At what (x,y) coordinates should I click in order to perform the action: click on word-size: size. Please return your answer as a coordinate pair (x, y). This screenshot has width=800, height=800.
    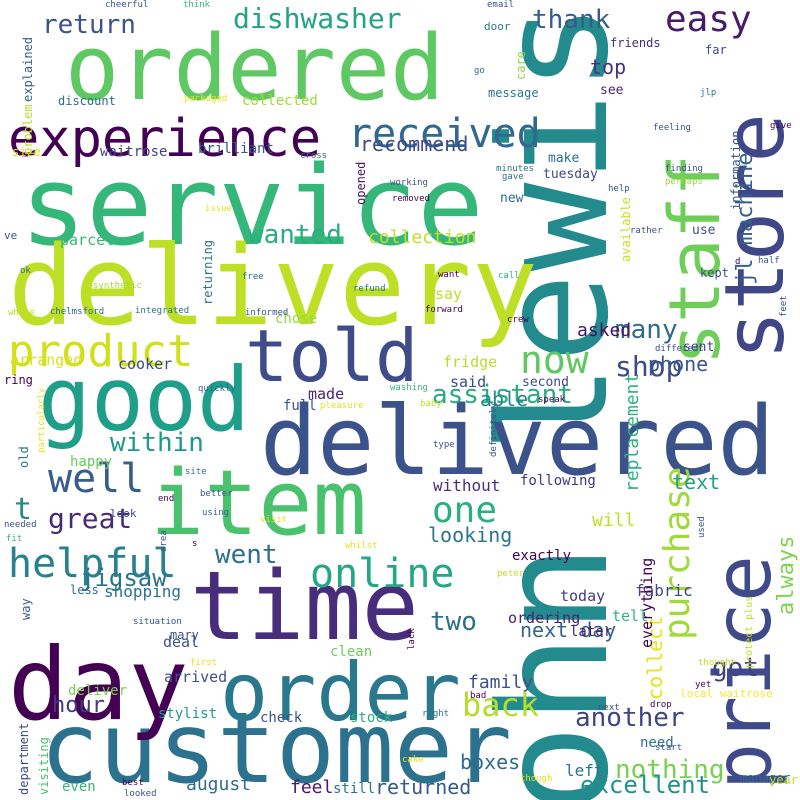
    Looking at the image, I should click on (26, 152).